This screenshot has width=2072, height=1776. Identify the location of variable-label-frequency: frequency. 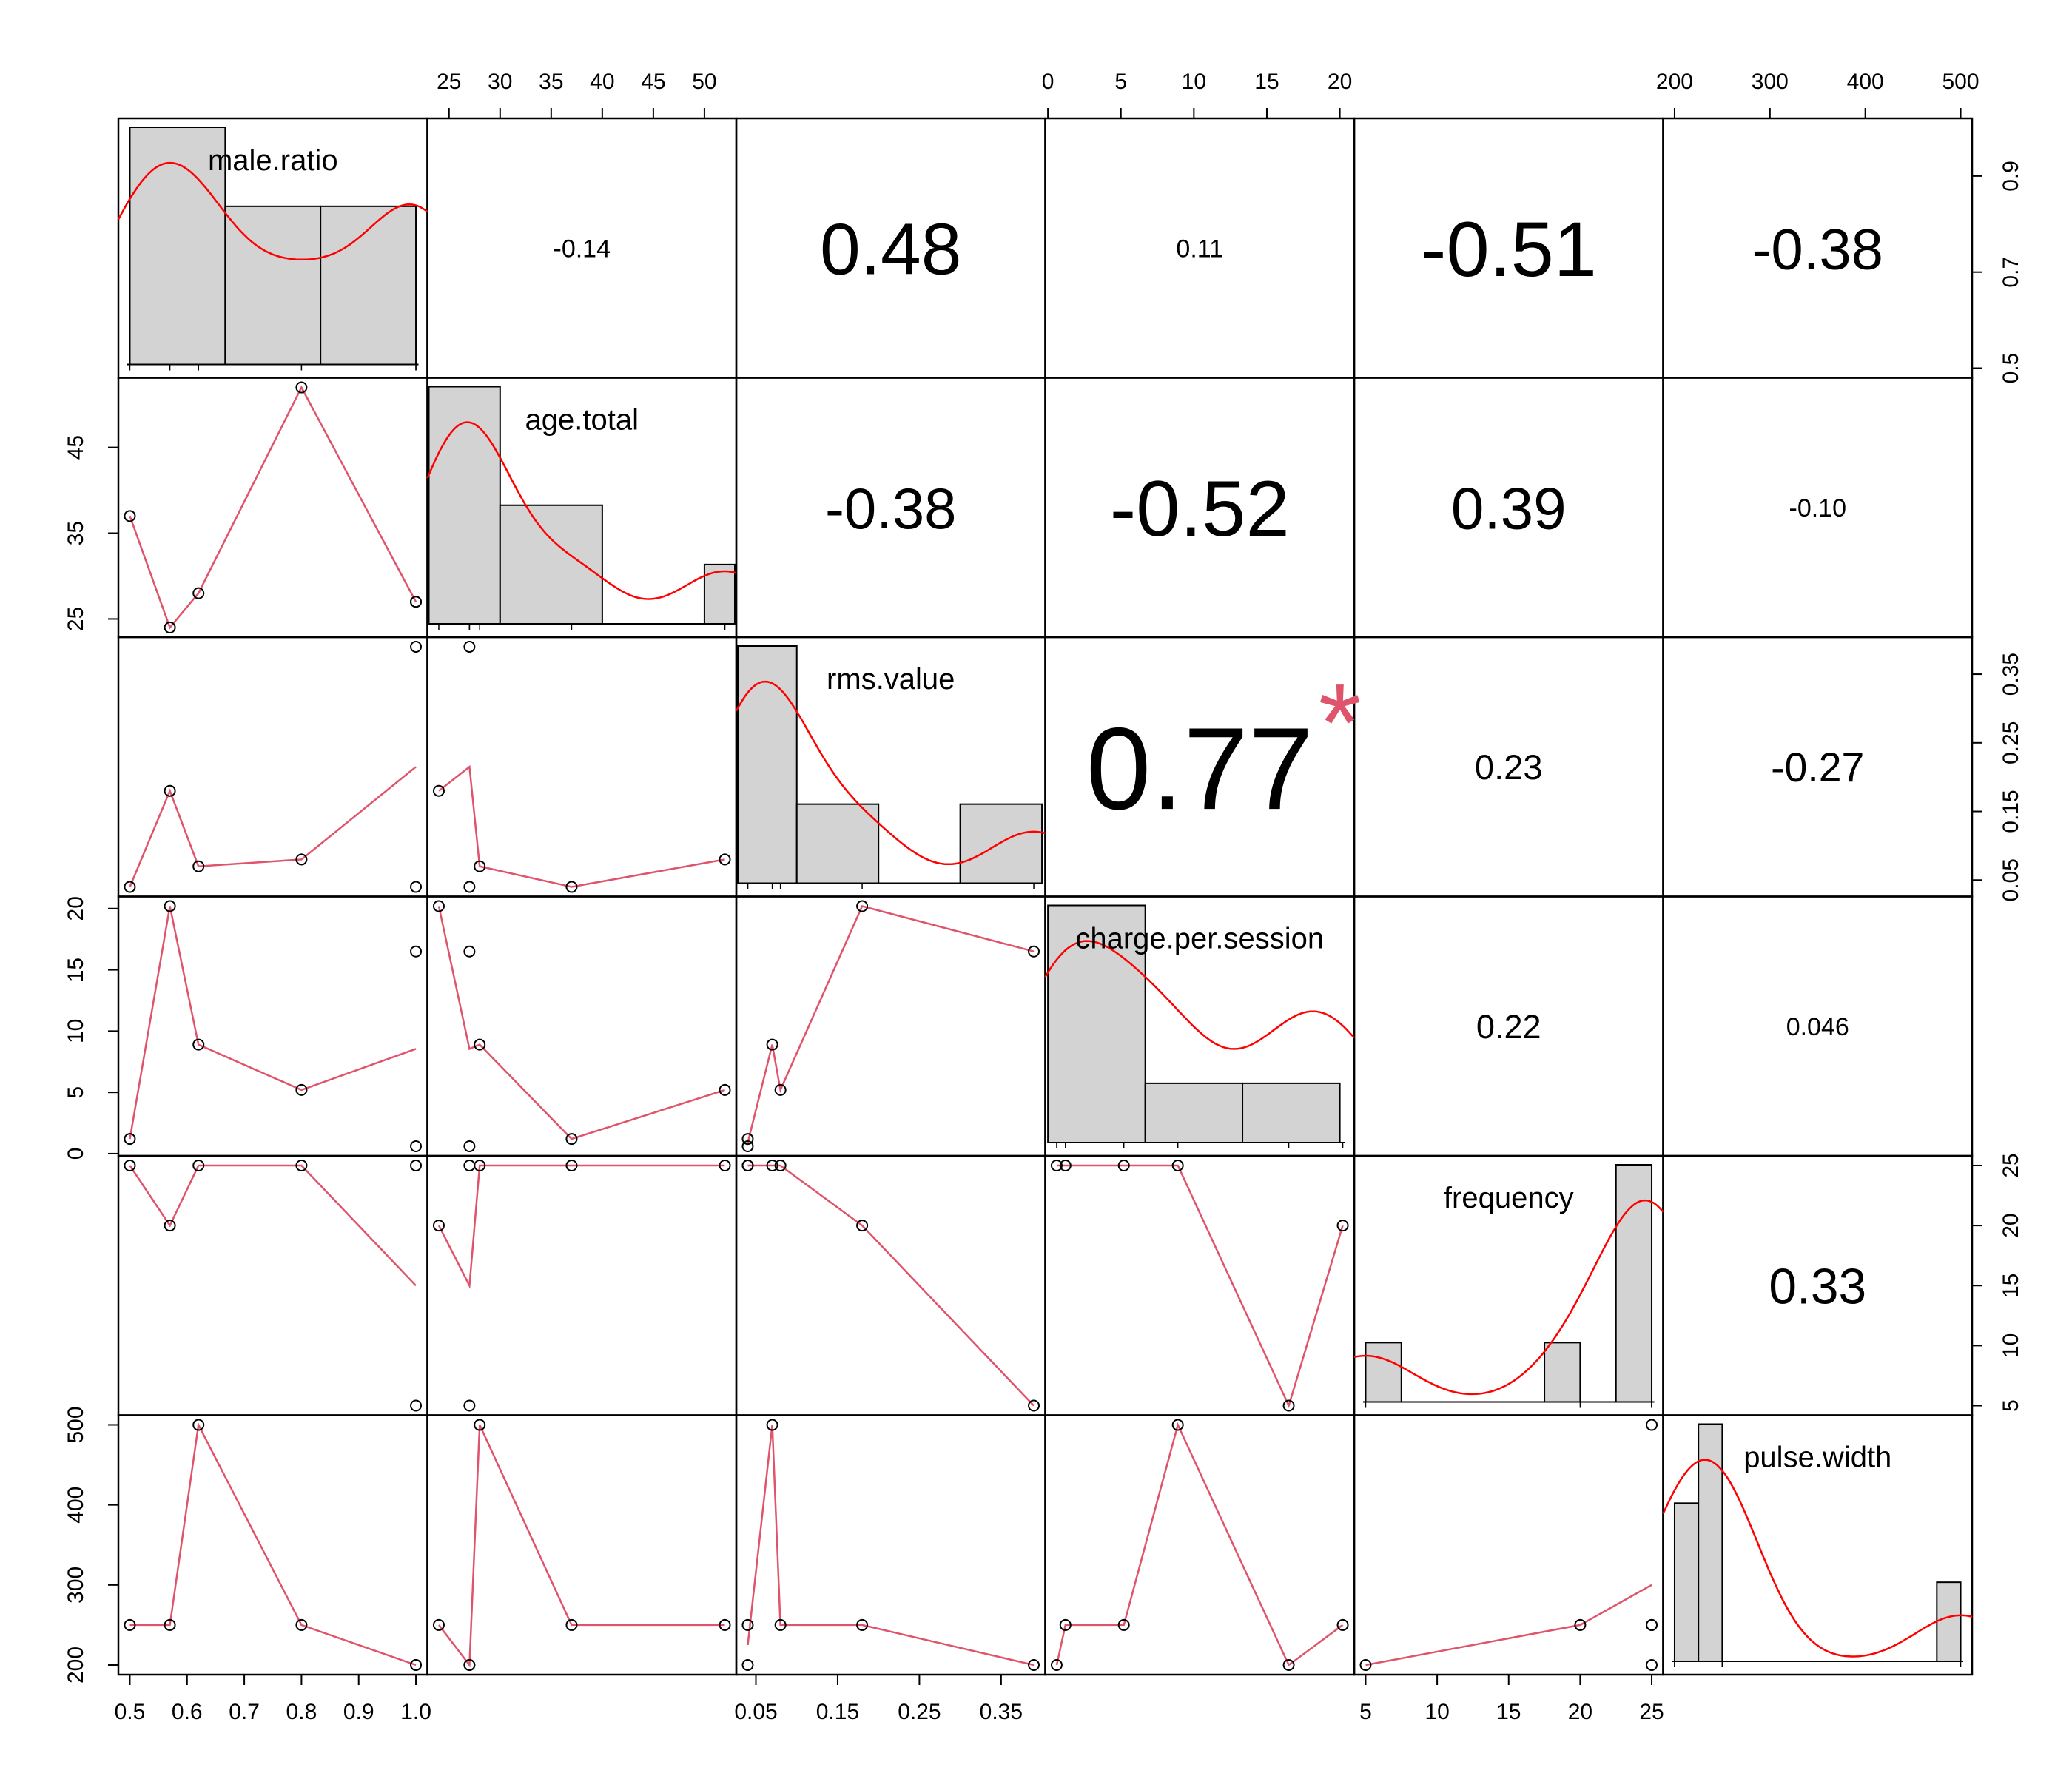
(1509, 1198).